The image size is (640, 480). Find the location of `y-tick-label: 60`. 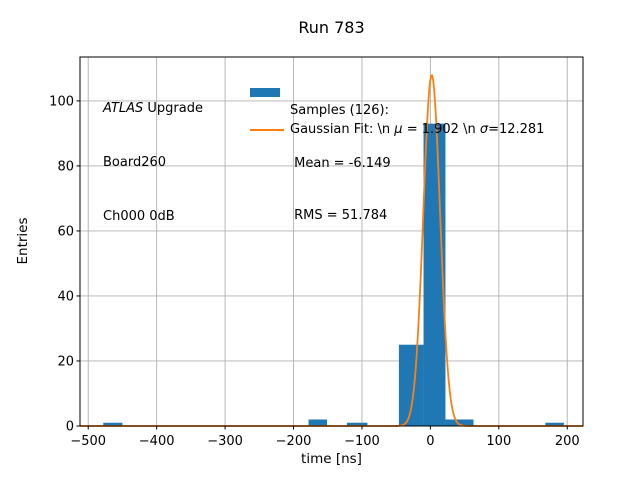

y-tick-label: 60 is located at coordinates (65, 231).